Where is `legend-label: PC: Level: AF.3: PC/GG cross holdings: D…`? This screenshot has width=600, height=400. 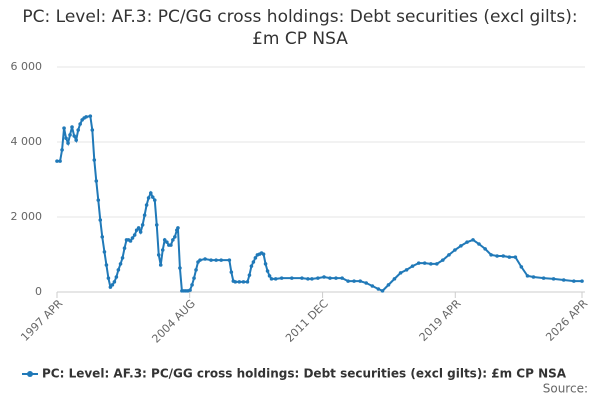 legend-label: PC: Level: AF.3: PC/GG cross holdings: D… is located at coordinates (304, 374).